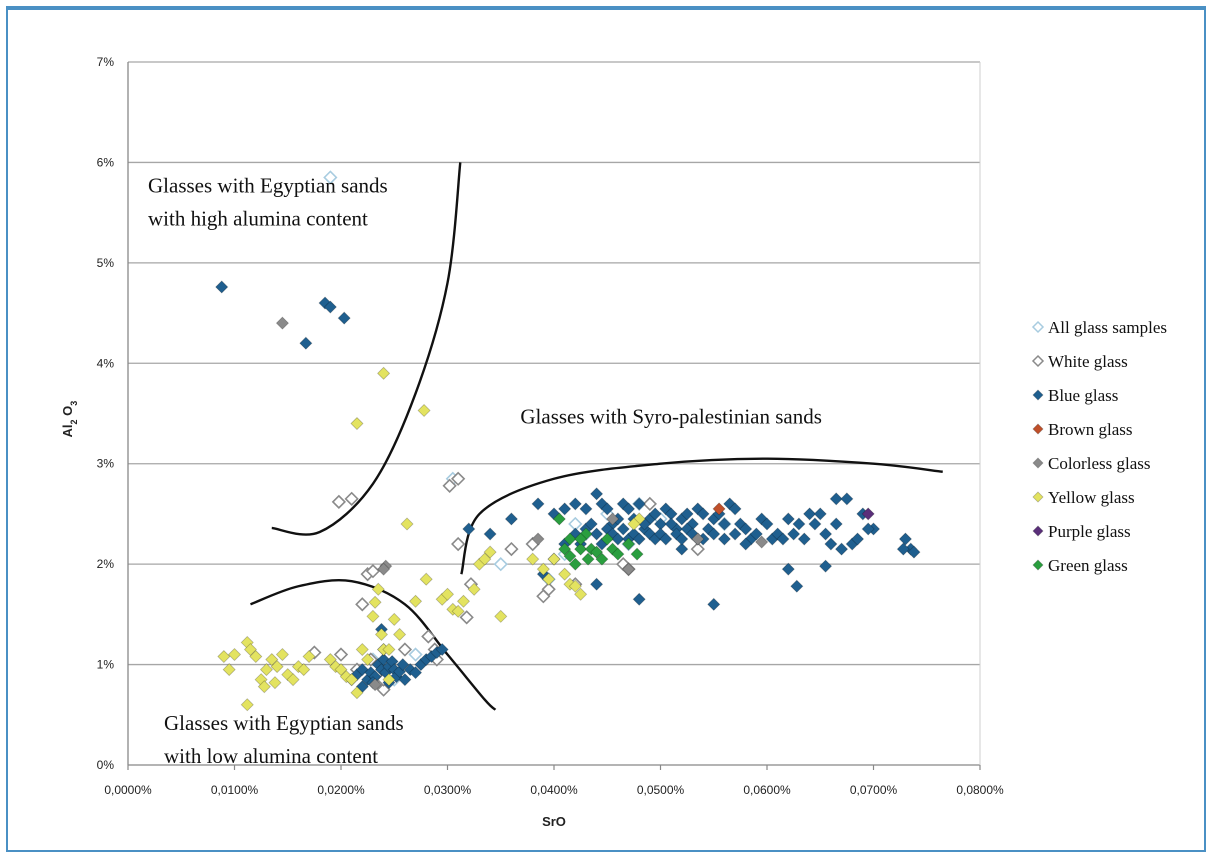 Image resolution: width=1218 pixels, height=858 pixels. Describe the element at coordinates (1107, 327) in the screenshot. I see `legend-label: All glass samples` at that location.